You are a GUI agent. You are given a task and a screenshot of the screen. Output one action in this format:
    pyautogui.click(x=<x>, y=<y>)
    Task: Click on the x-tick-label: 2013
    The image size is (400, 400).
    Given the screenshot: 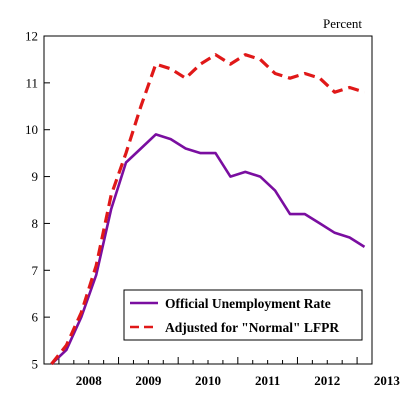 What is the action you would take?
    pyautogui.click(x=387, y=380)
    